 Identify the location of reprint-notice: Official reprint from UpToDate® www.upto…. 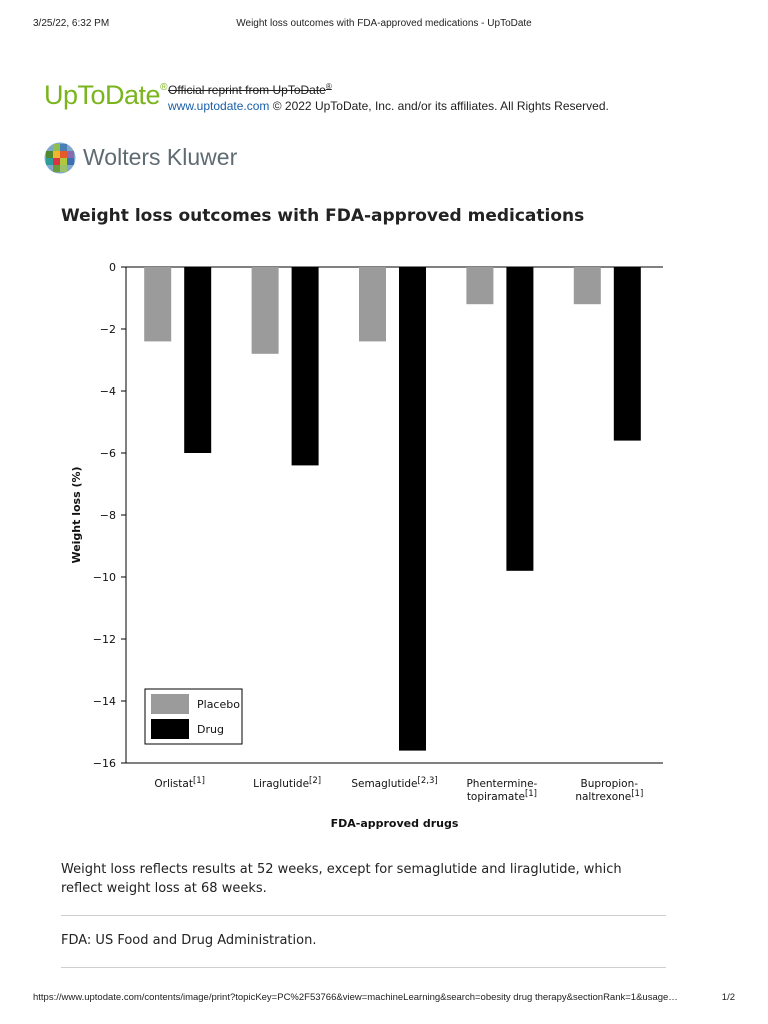
(388, 97).